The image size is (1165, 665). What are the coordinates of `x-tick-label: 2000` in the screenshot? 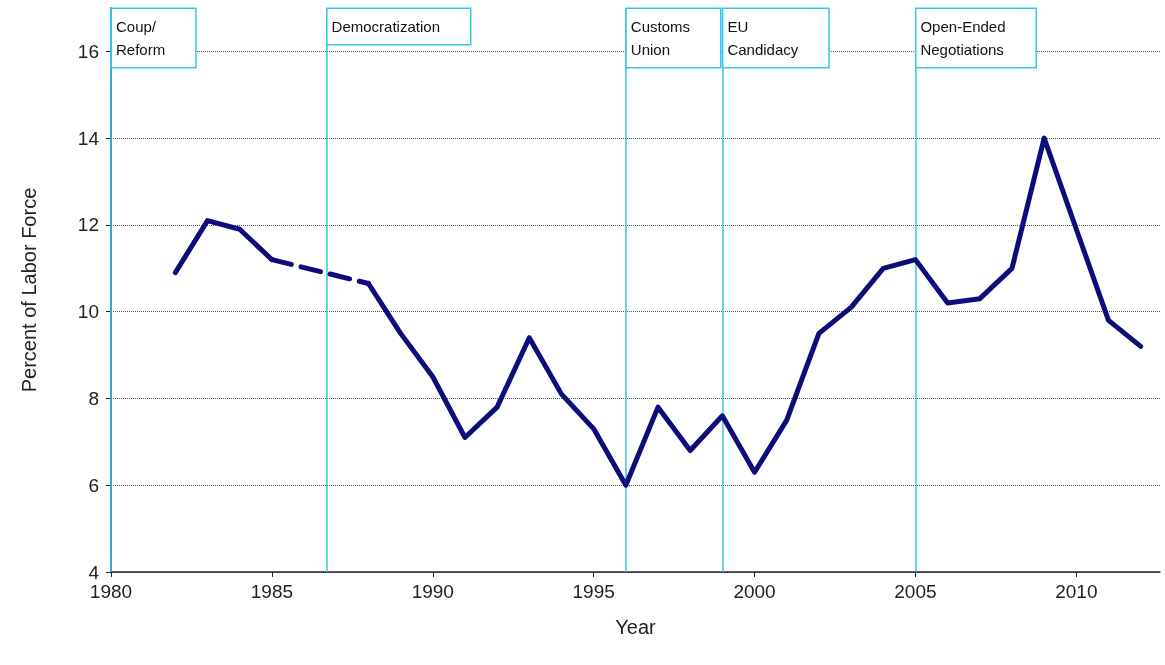 It's located at (754, 591).